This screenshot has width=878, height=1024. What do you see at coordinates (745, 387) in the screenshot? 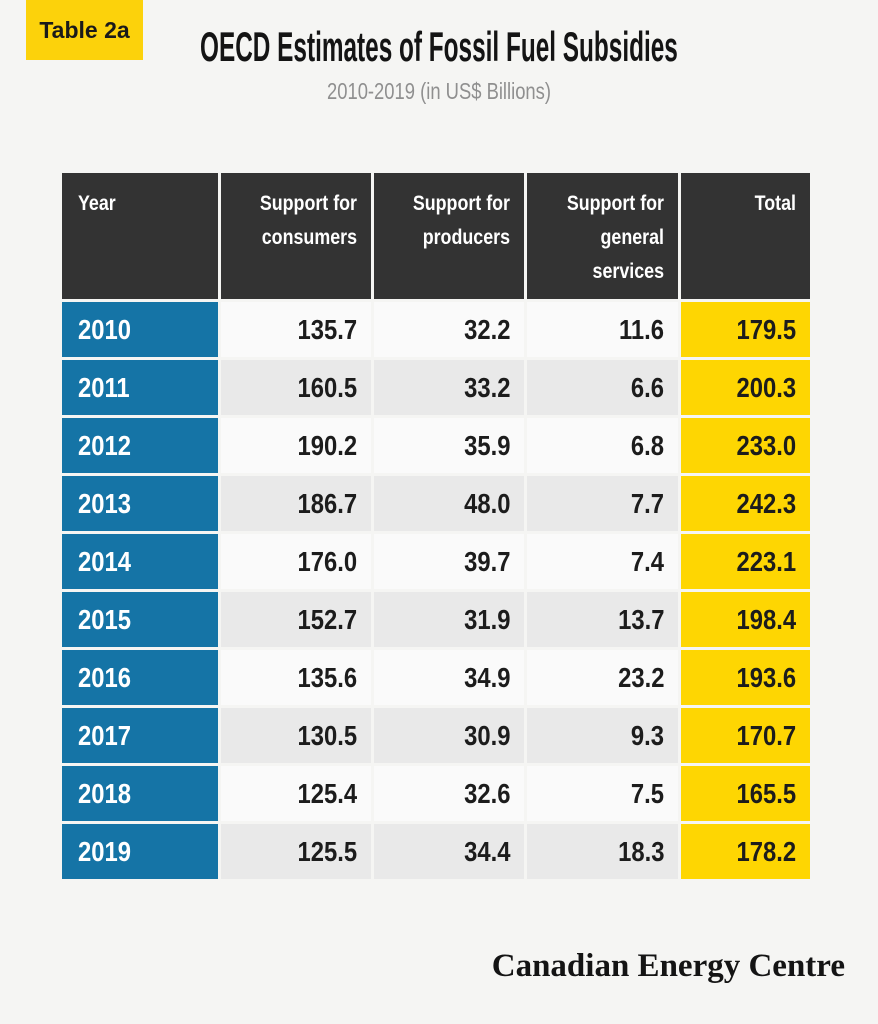
I see `cell-total: 200.3` at bounding box center [745, 387].